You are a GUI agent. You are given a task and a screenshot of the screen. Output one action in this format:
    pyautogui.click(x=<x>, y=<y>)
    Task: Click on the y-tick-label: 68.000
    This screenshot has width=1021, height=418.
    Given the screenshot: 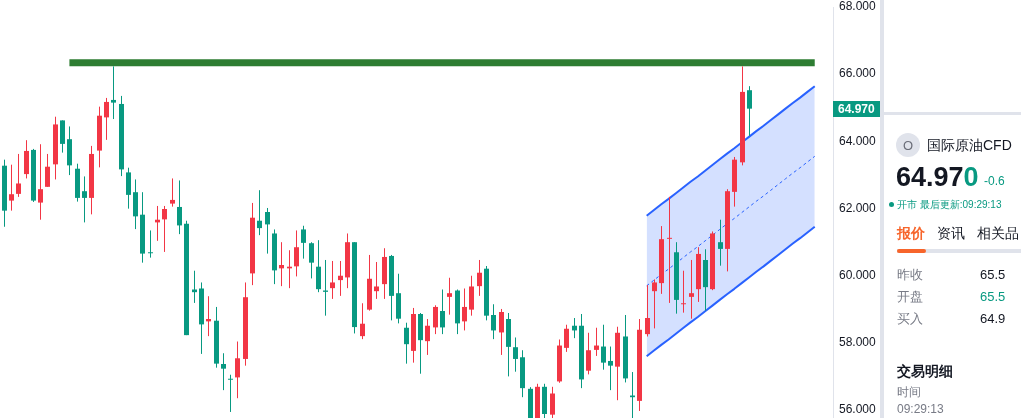 What is the action you would take?
    pyautogui.click(x=858, y=7)
    